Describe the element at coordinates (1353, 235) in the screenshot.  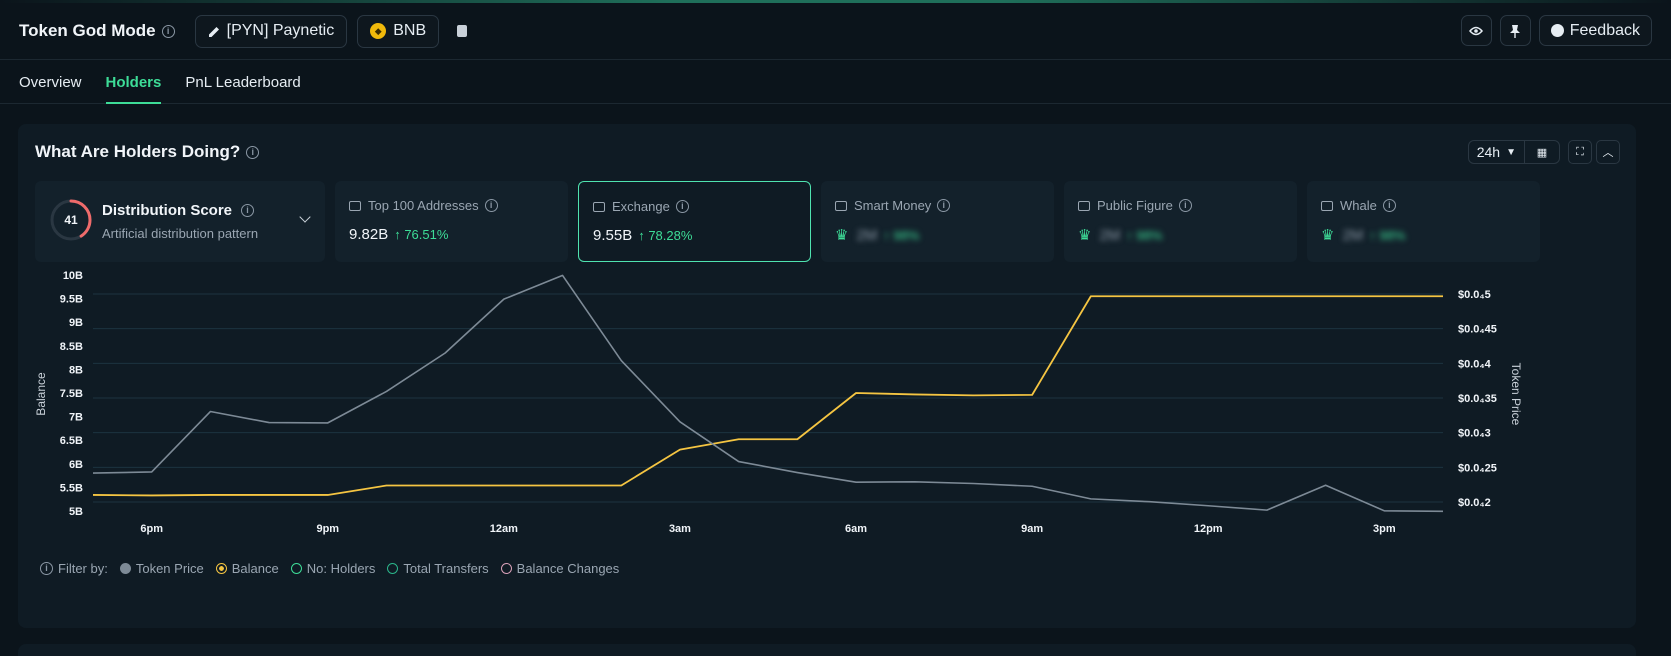
I see `card-value-text: 2M` at that location.